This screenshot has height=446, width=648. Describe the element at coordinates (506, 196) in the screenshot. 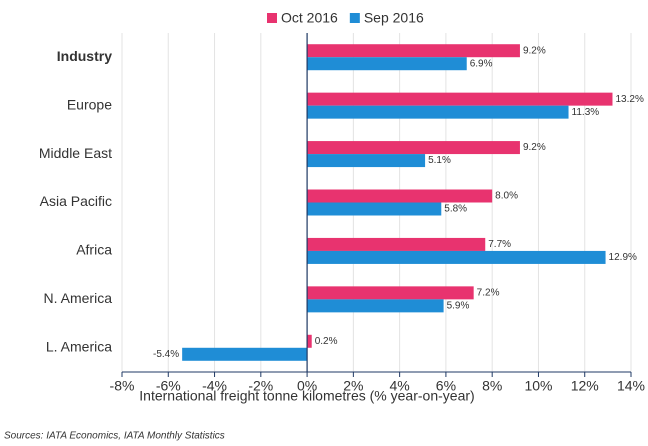

I see `value-label: 8.0%` at that location.